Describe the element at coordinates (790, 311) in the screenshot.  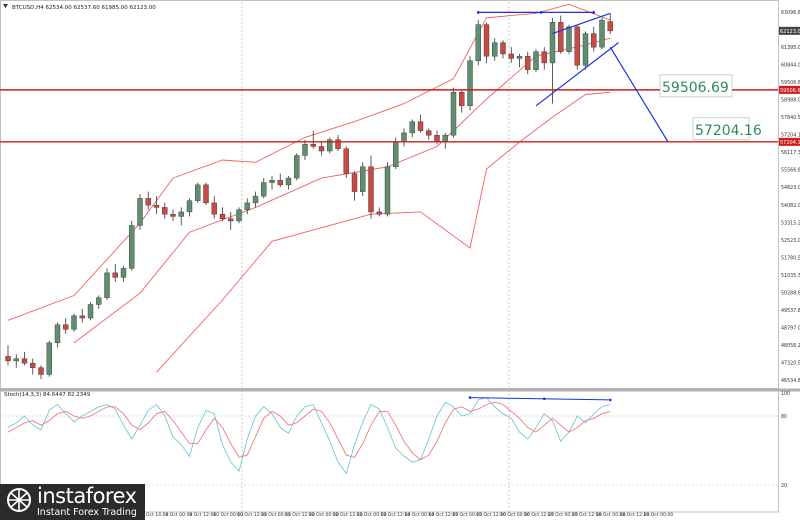
I see `price-tick-label: 49537.85` at that location.